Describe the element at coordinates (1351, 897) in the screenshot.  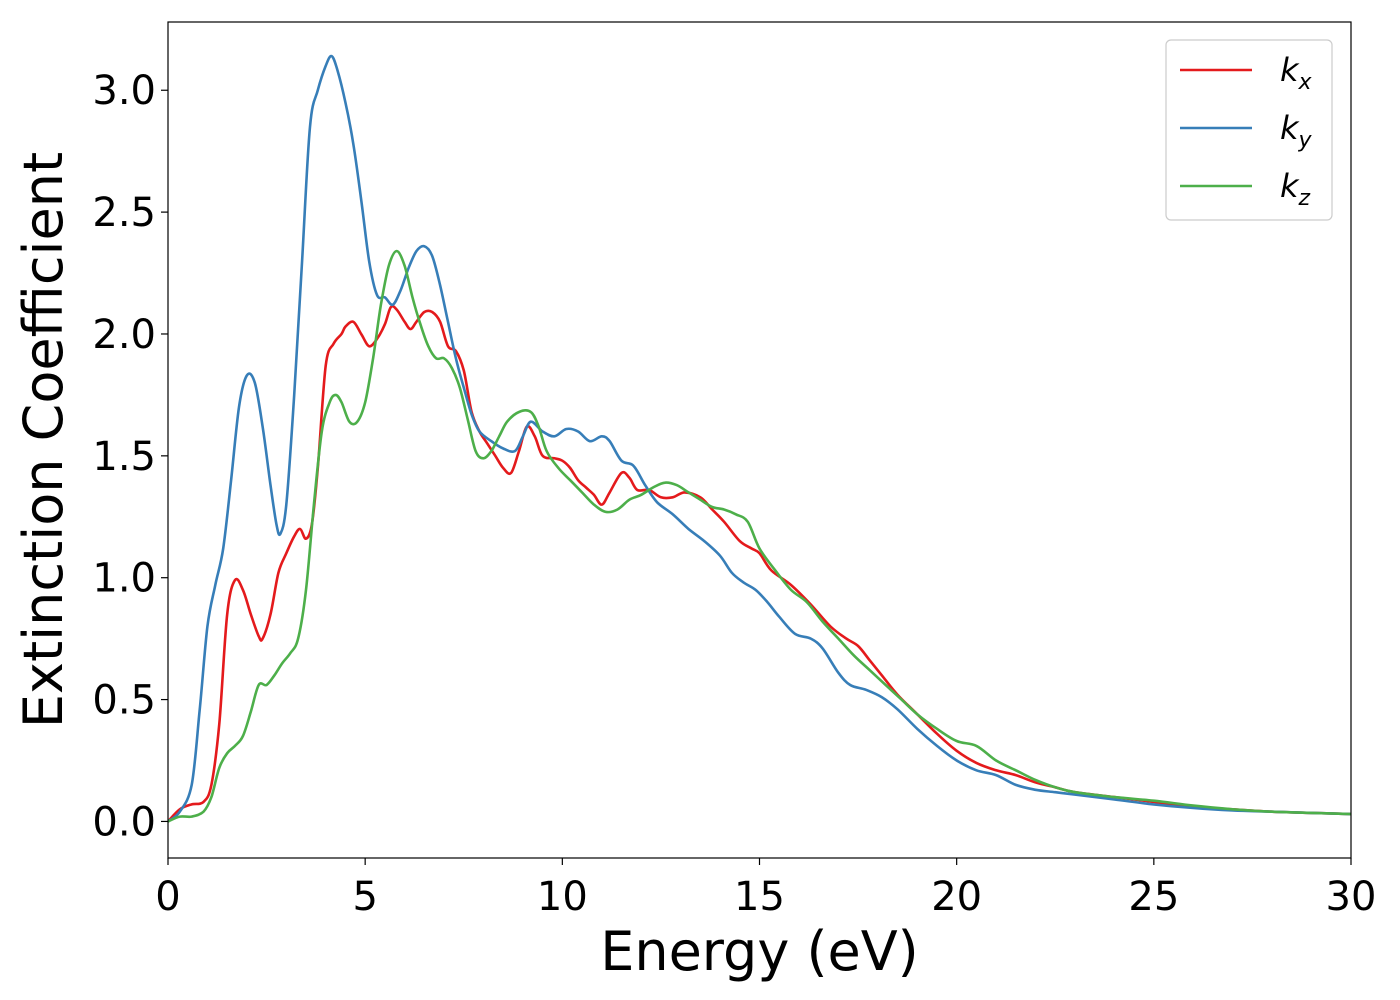
I see `x-tick-label: 30` at that location.